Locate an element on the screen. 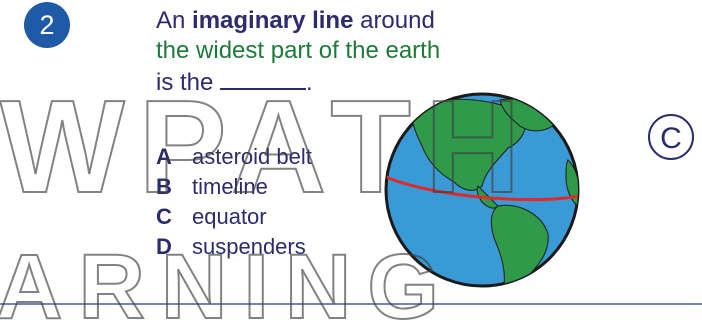 This screenshot has width=702, height=328. choice-text: asteroid belt is located at coordinates (252, 156).